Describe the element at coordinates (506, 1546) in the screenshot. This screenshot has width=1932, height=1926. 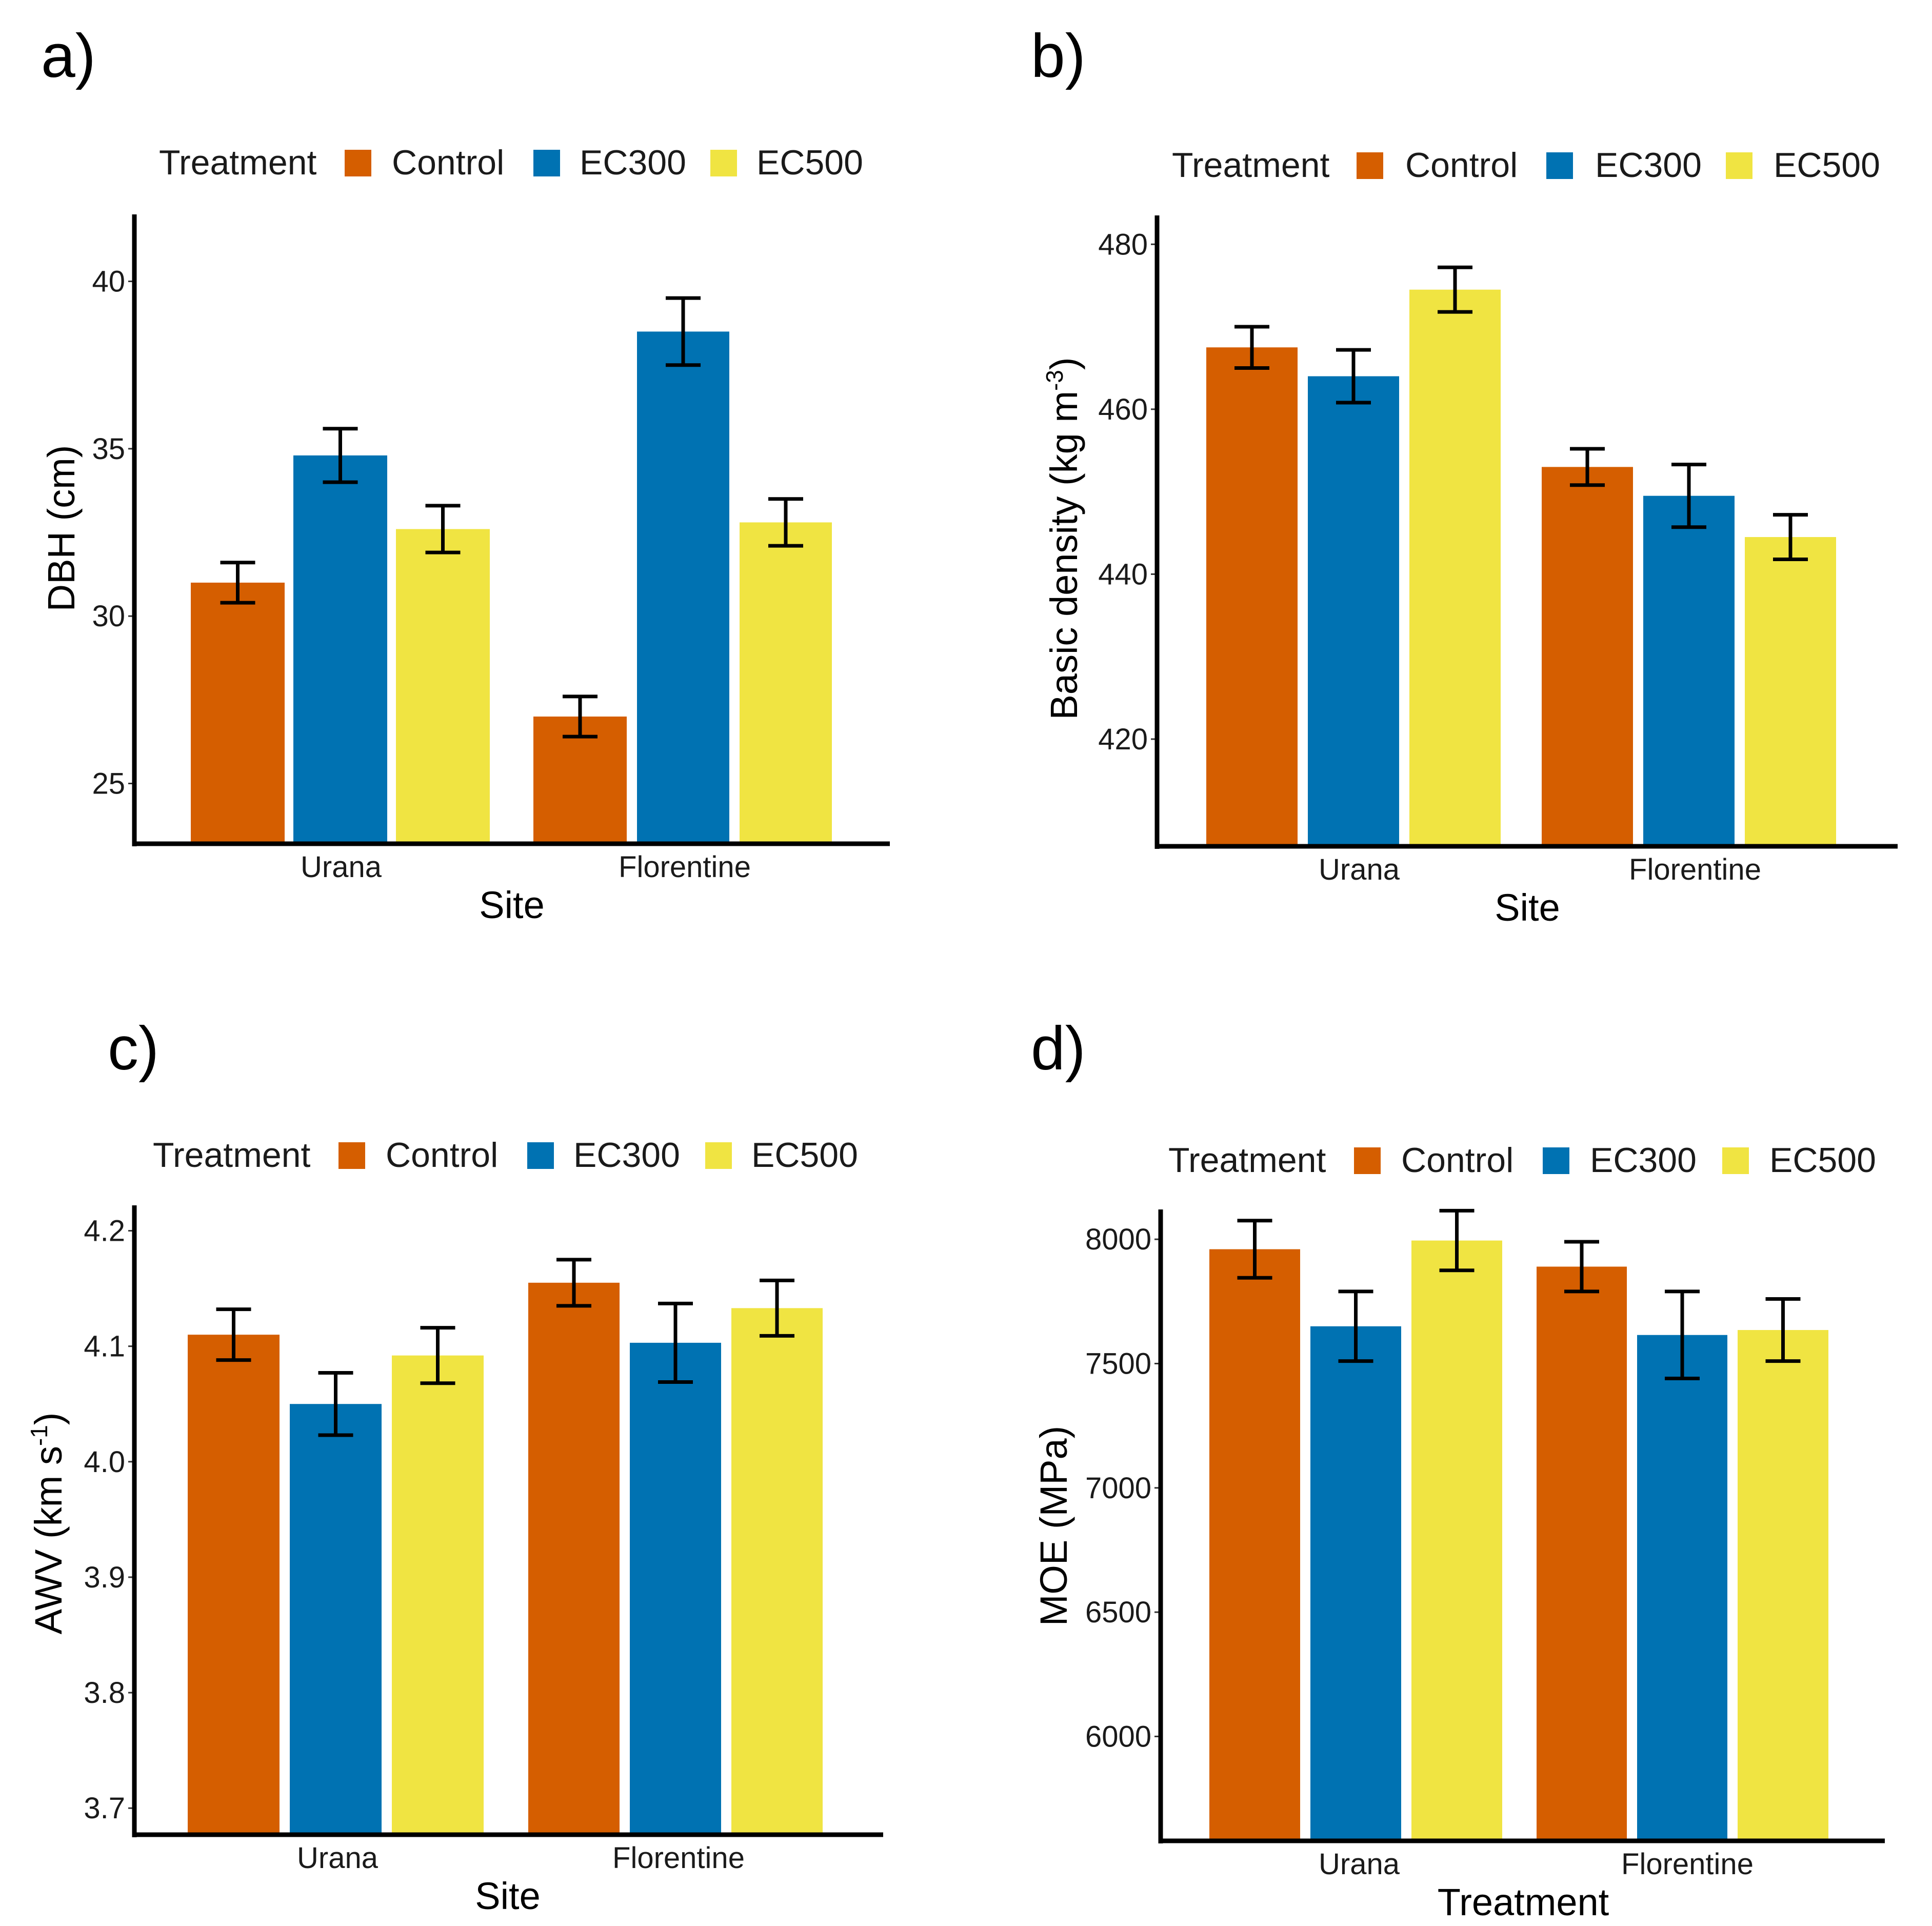
I see `bars-c` at that location.